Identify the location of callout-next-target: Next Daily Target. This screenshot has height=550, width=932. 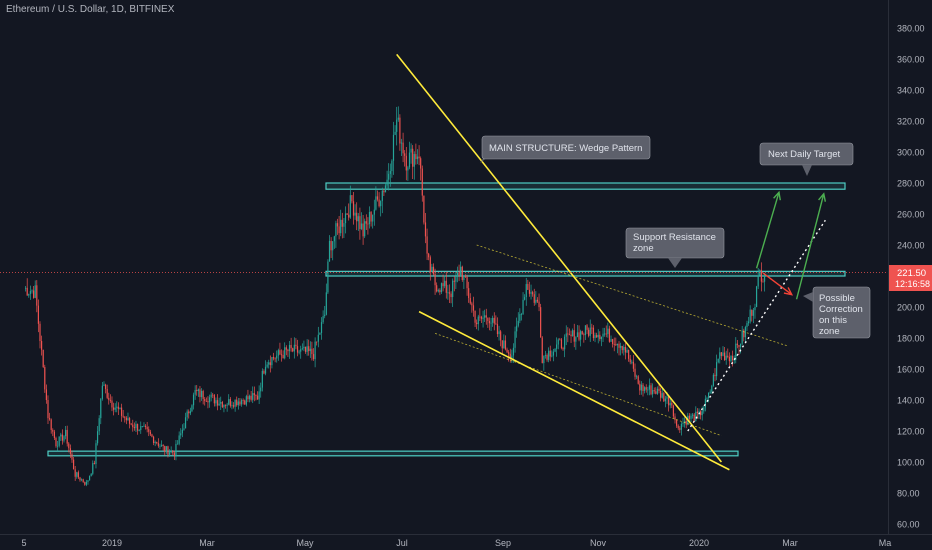
(806, 159).